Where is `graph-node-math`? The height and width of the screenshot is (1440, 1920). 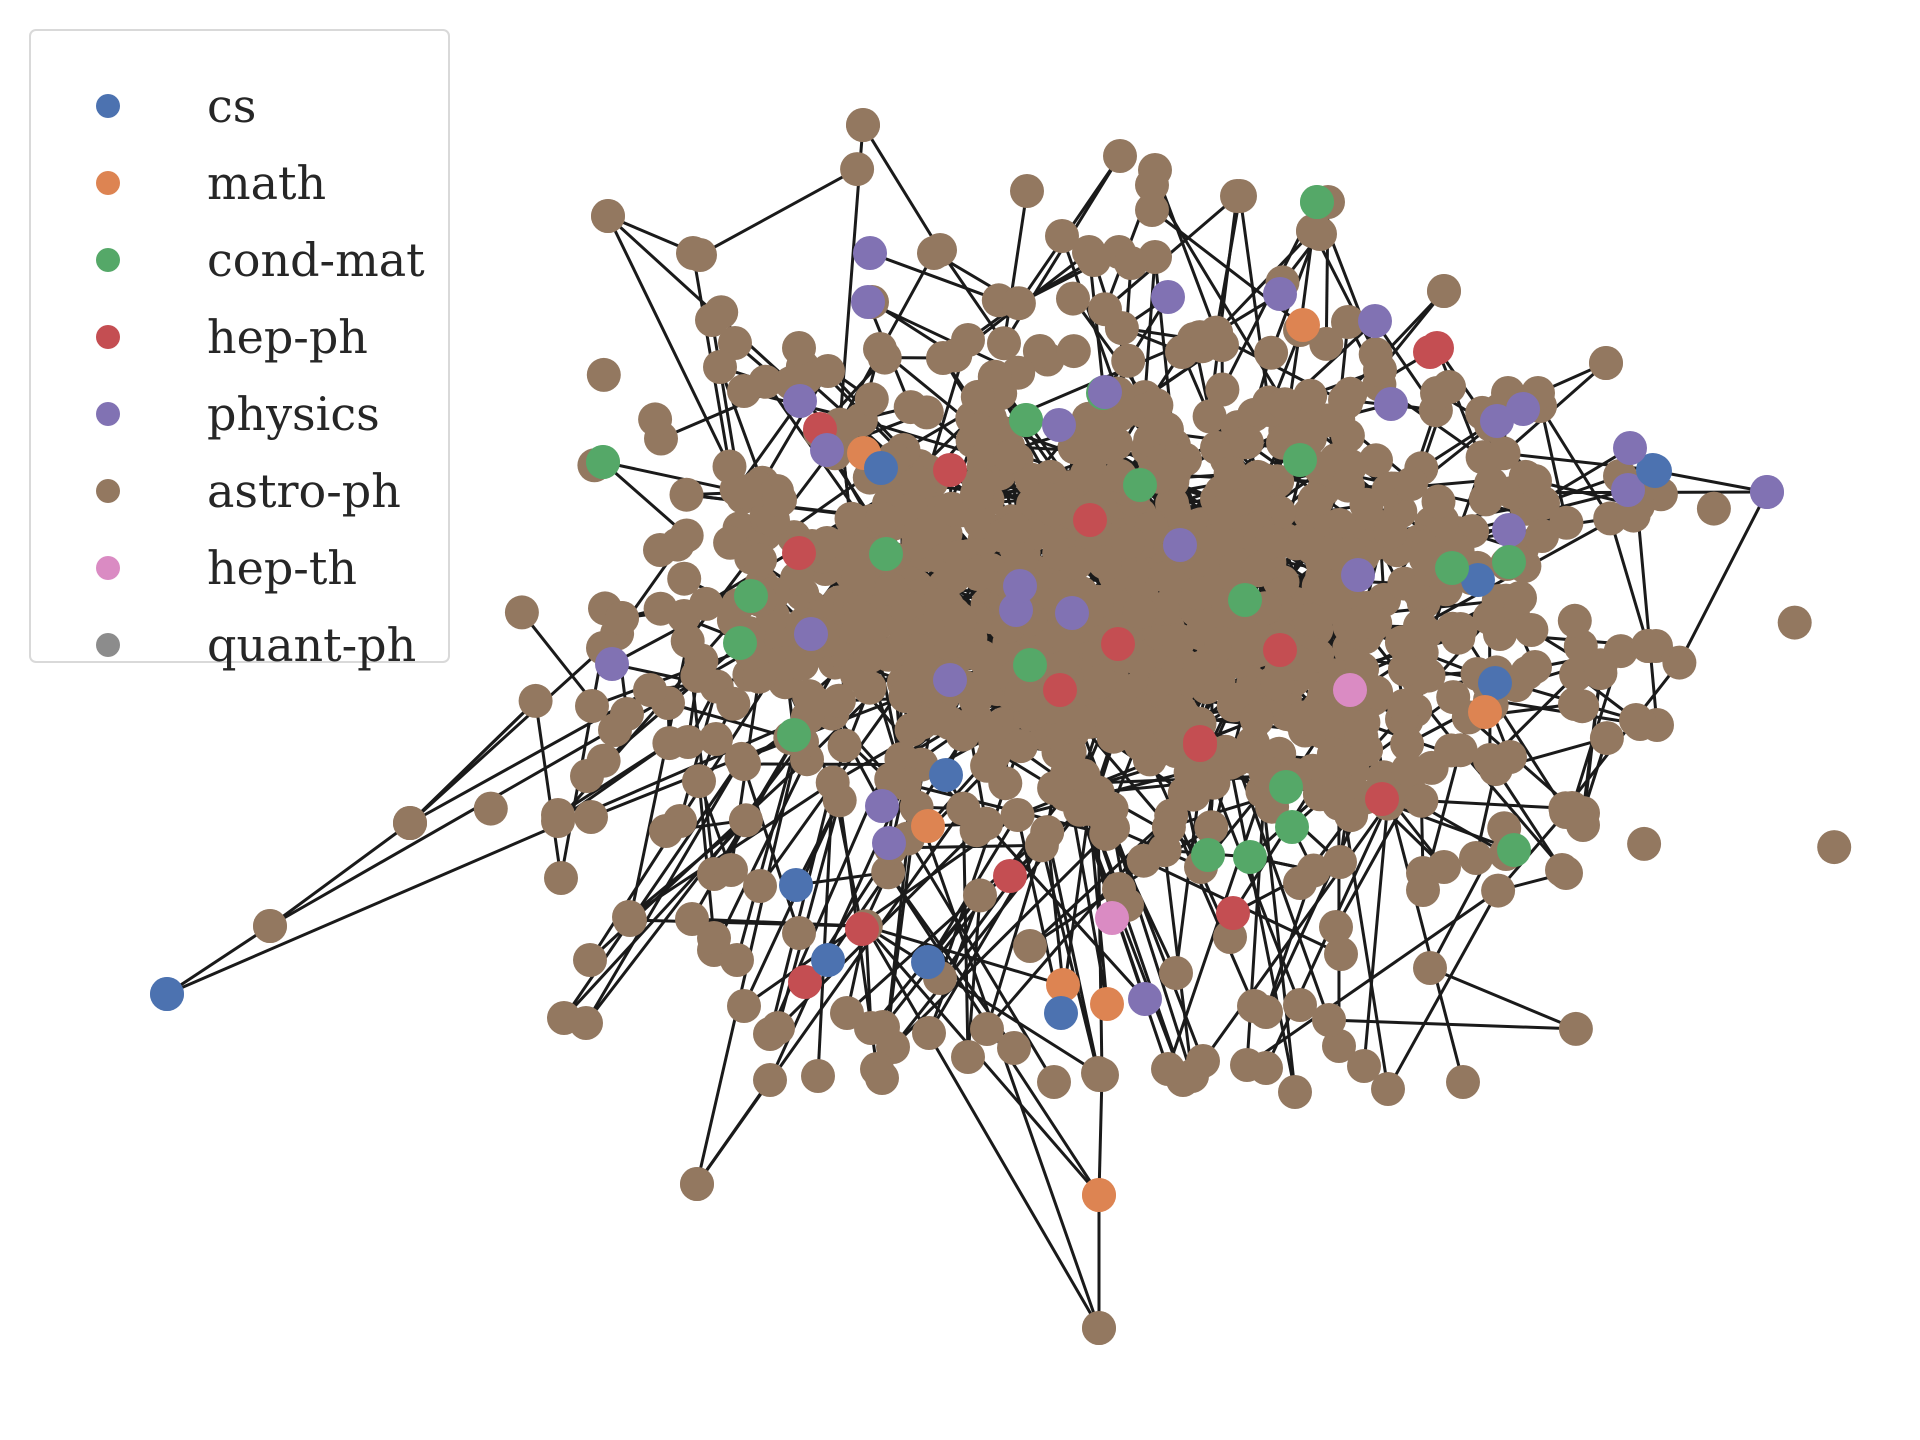
graph-node-math is located at coordinates (1099, 1195).